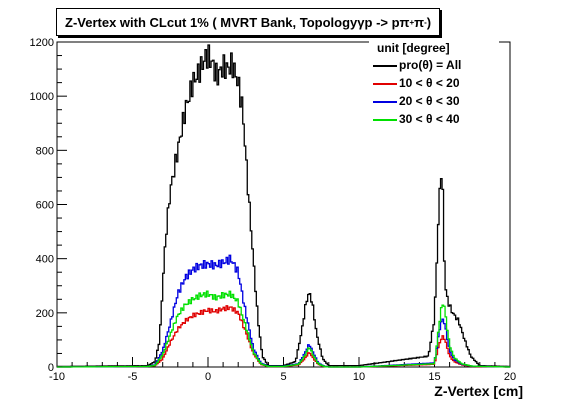  What do you see at coordinates (429, 22) in the screenshot?
I see `title-suffix: )` at bounding box center [429, 22].